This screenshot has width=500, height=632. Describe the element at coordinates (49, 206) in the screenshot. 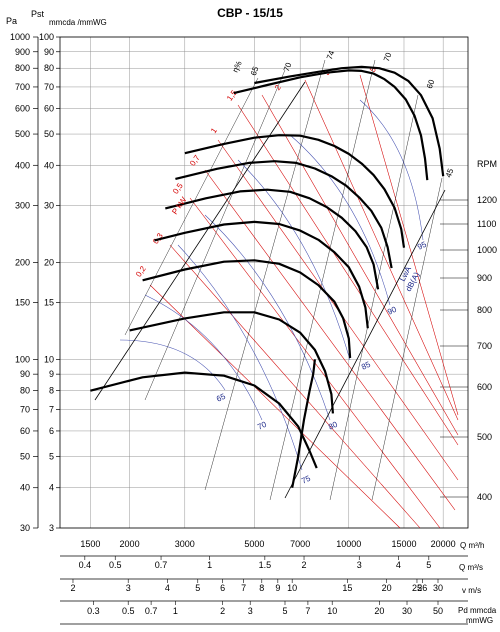

I see `mm-tick-label: 30` at that location.